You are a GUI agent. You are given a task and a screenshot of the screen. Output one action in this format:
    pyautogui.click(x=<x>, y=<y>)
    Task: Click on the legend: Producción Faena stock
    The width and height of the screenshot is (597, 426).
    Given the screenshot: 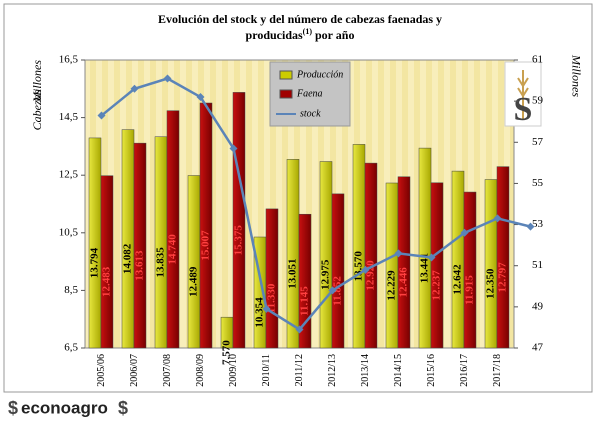 What is the action you would take?
    pyautogui.click(x=310, y=94)
    